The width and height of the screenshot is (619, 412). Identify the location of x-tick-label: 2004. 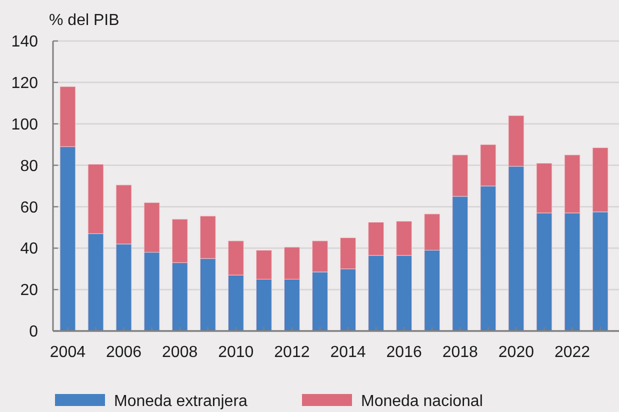
(68, 352).